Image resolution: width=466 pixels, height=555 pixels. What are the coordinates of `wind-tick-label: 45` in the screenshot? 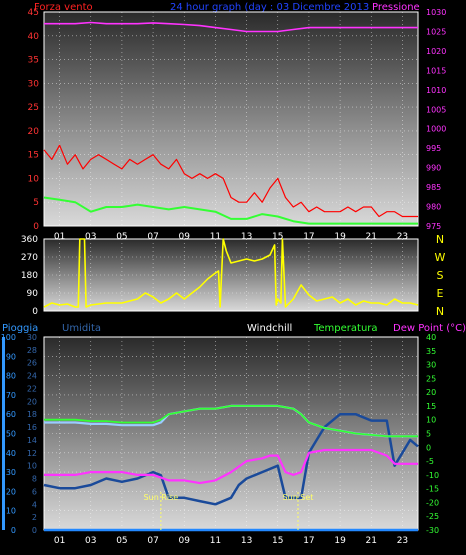 It's located at (33, 13).